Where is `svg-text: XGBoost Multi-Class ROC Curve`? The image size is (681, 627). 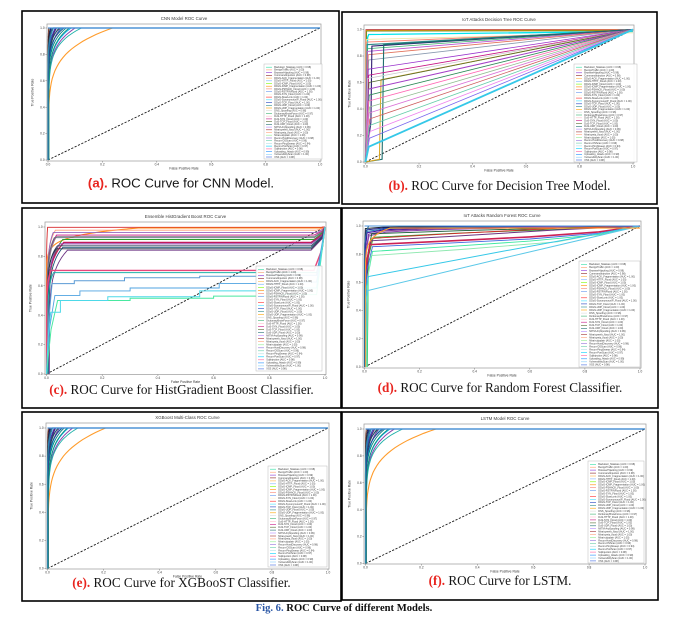 svg-text: XGBoost Multi-Class ROC Curve is located at coordinates (187, 417).